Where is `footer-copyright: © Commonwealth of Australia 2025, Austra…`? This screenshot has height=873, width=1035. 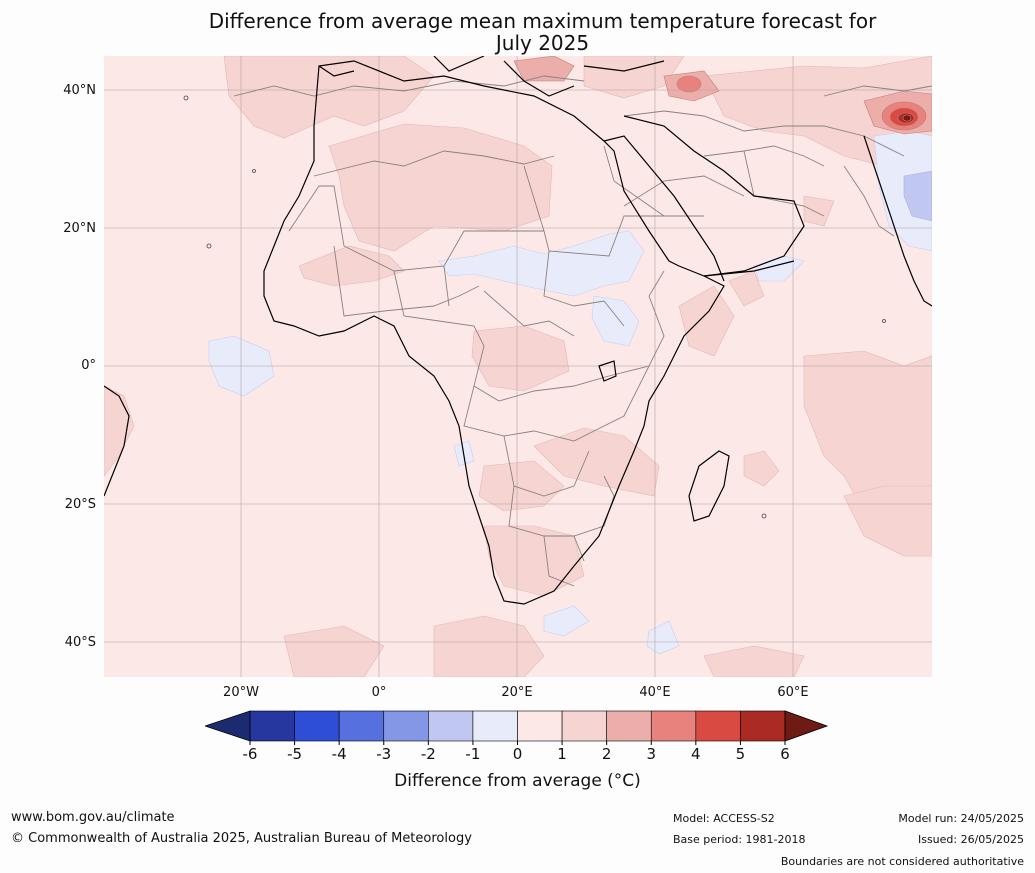
footer-copyright: © Commonwealth of Australia 2025, Austra… is located at coordinates (241, 838).